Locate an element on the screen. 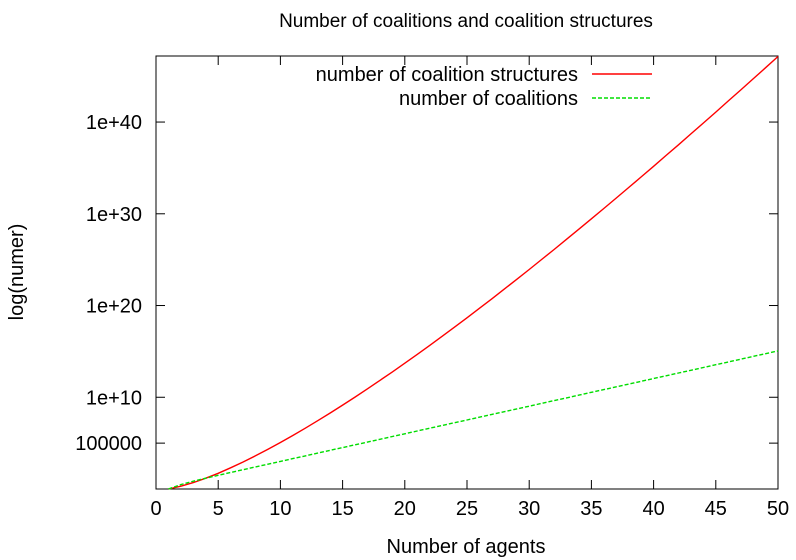  x-tick-label-5: 5 is located at coordinates (218, 509).